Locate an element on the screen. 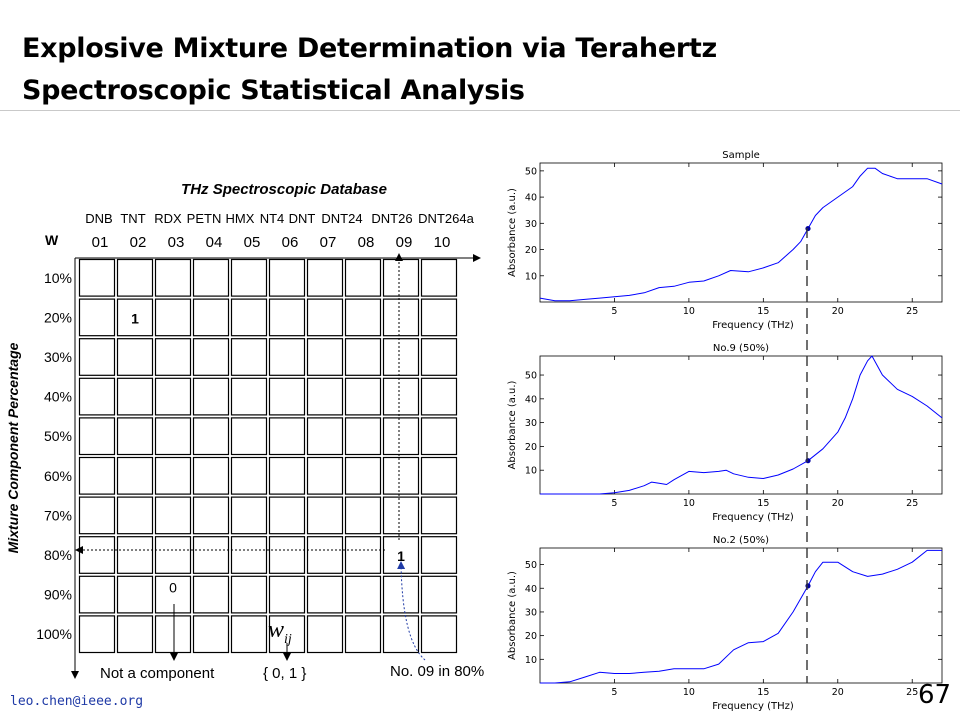 Image resolution: width=960 pixels, height=720 pixels. column-index: 01 is located at coordinates (100, 242).